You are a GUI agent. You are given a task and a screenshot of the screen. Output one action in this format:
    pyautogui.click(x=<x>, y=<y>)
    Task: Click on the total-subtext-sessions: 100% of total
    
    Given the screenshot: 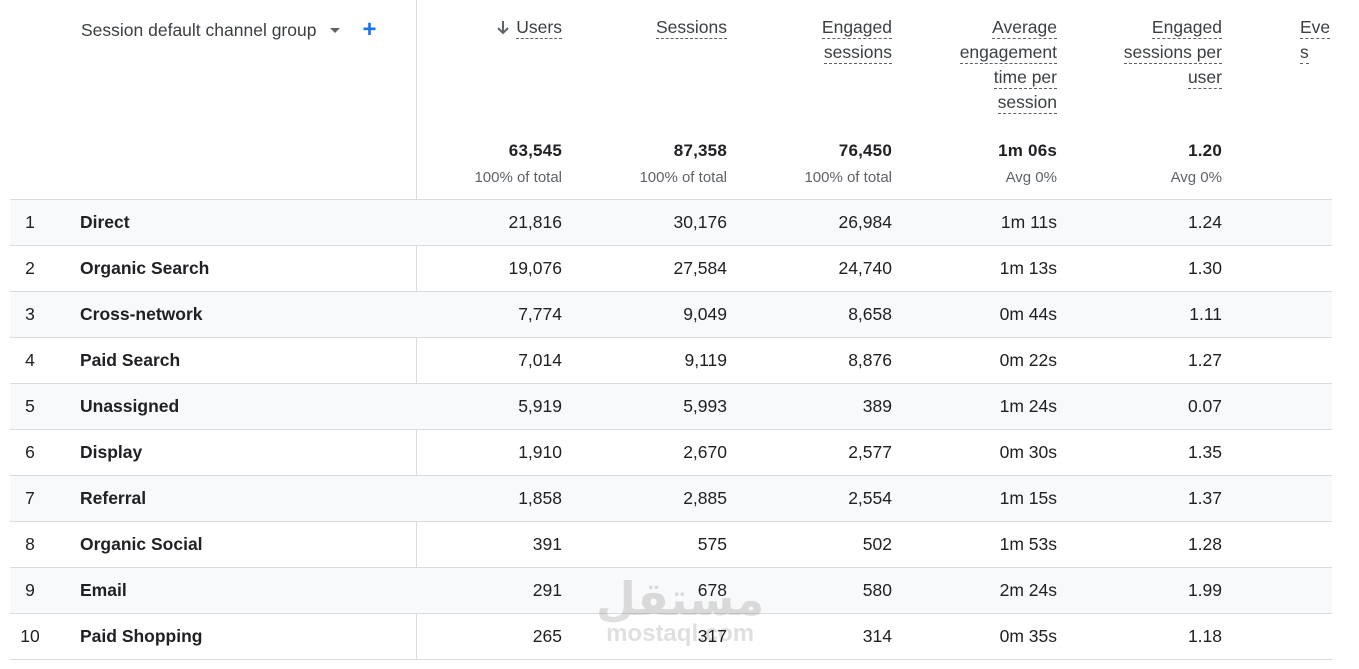 What is the action you would take?
    pyautogui.click(x=683, y=177)
    